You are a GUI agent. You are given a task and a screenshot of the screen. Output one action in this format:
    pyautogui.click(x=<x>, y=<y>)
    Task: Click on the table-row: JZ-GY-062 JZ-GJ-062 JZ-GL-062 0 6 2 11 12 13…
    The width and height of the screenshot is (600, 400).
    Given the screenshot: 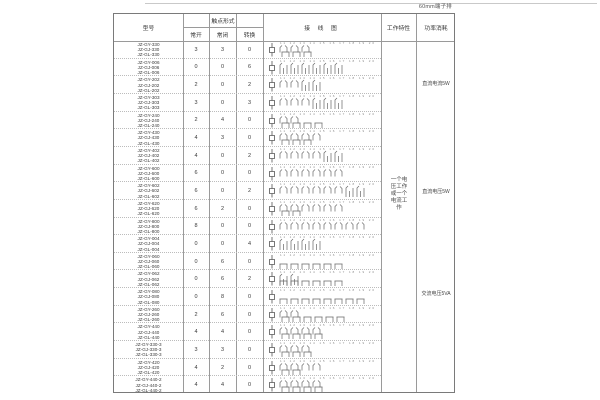 What is the action you would take?
    pyautogui.click(x=284, y=278)
    